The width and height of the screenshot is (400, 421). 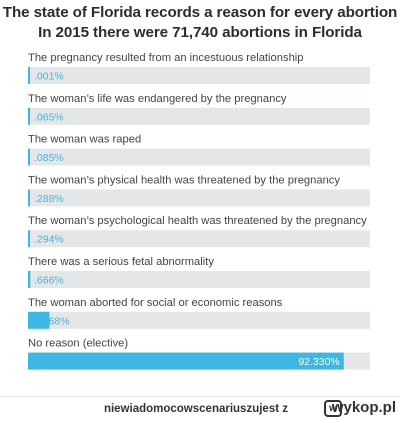 What do you see at coordinates (49, 117) in the screenshot?
I see `value-label: .065%` at bounding box center [49, 117].